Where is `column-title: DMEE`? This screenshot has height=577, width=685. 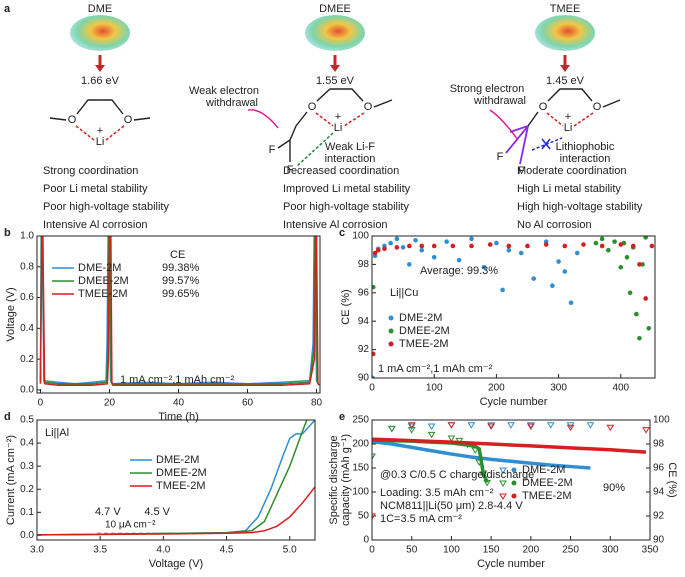
column-title: DMEE is located at coordinates (335, 9).